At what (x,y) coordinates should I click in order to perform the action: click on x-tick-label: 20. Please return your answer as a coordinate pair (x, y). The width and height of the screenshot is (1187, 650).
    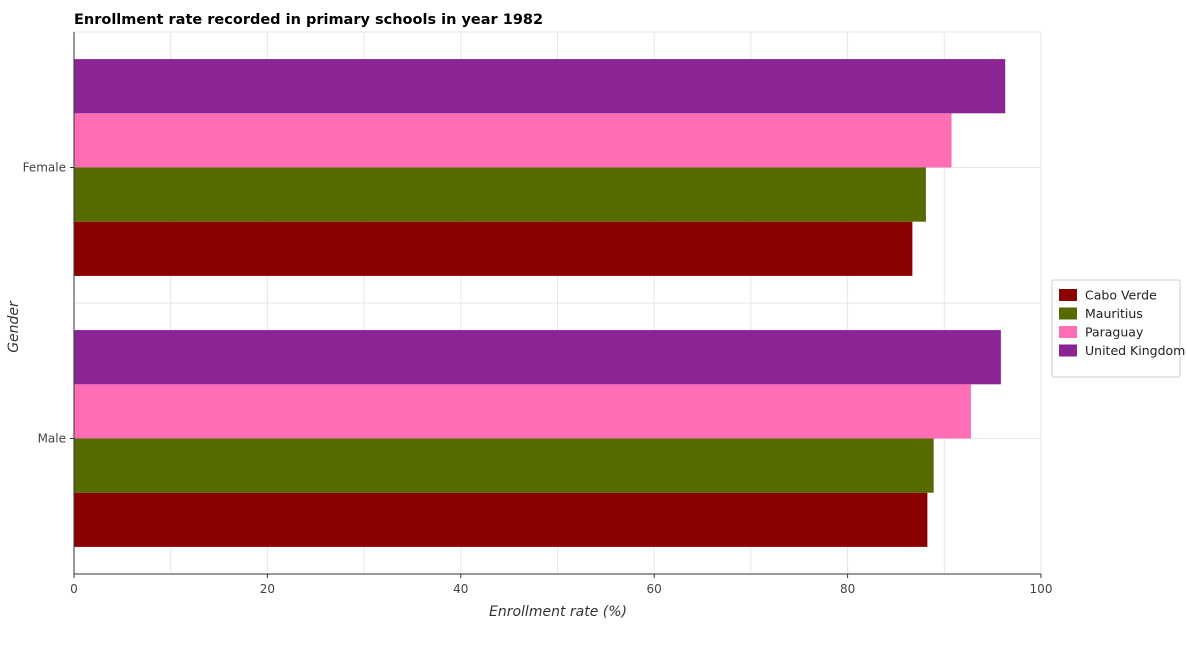
    Looking at the image, I should click on (267, 589).